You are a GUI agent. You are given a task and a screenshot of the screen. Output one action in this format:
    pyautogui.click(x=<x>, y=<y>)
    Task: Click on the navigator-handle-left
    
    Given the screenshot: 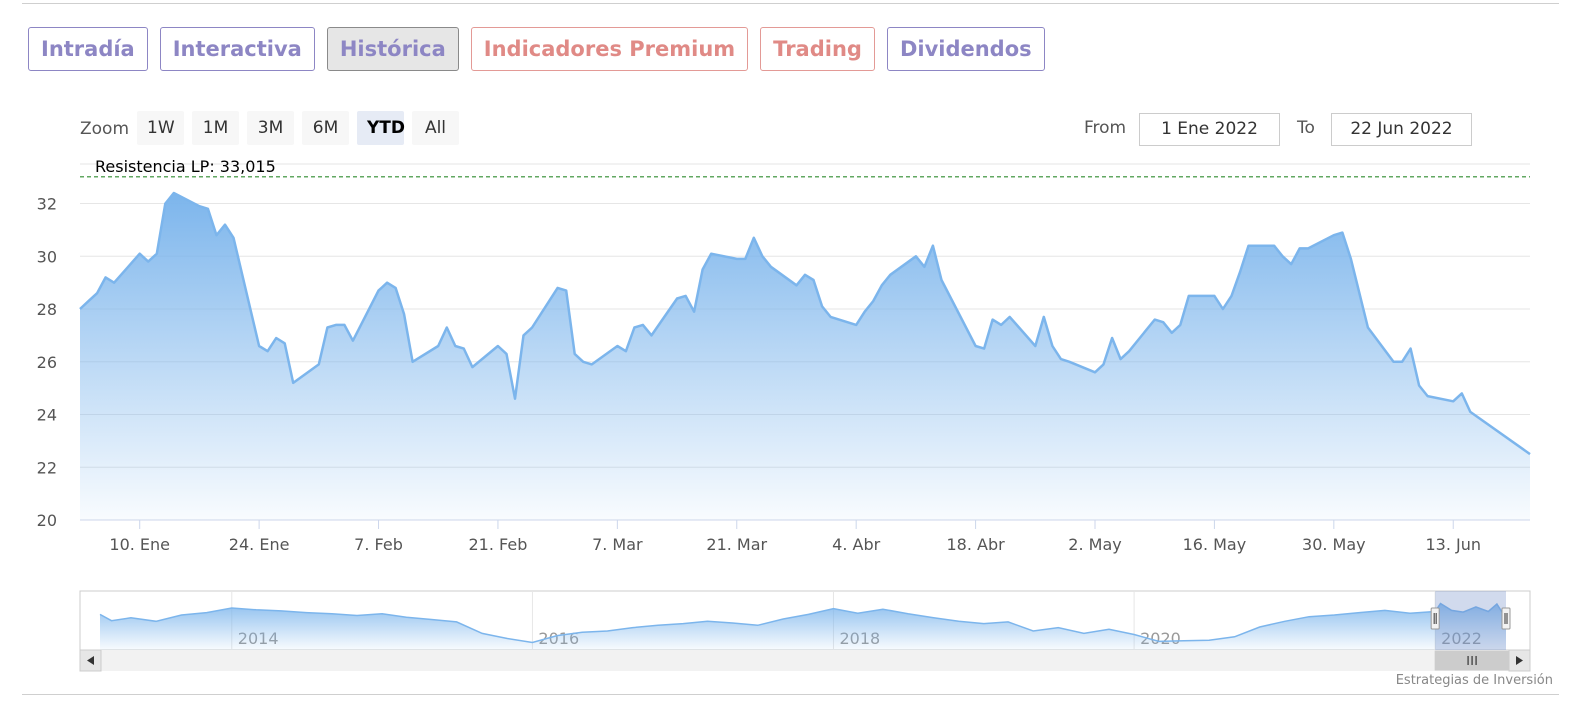 What is the action you would take?
    pyautogui.click(x=1435, y=618)
    